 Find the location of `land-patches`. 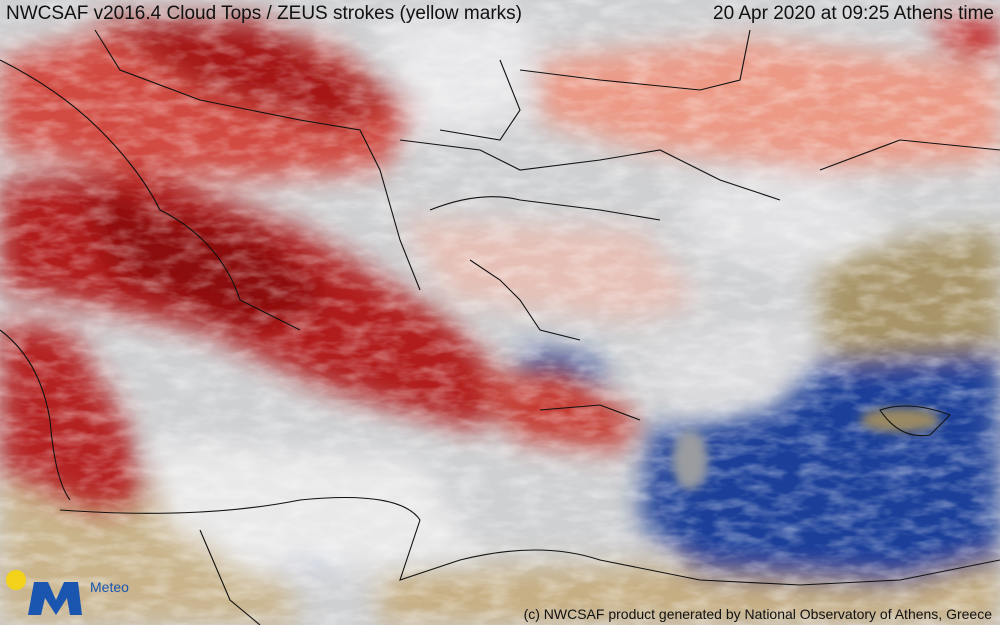

land-patches is located at coordinates (806, 449).